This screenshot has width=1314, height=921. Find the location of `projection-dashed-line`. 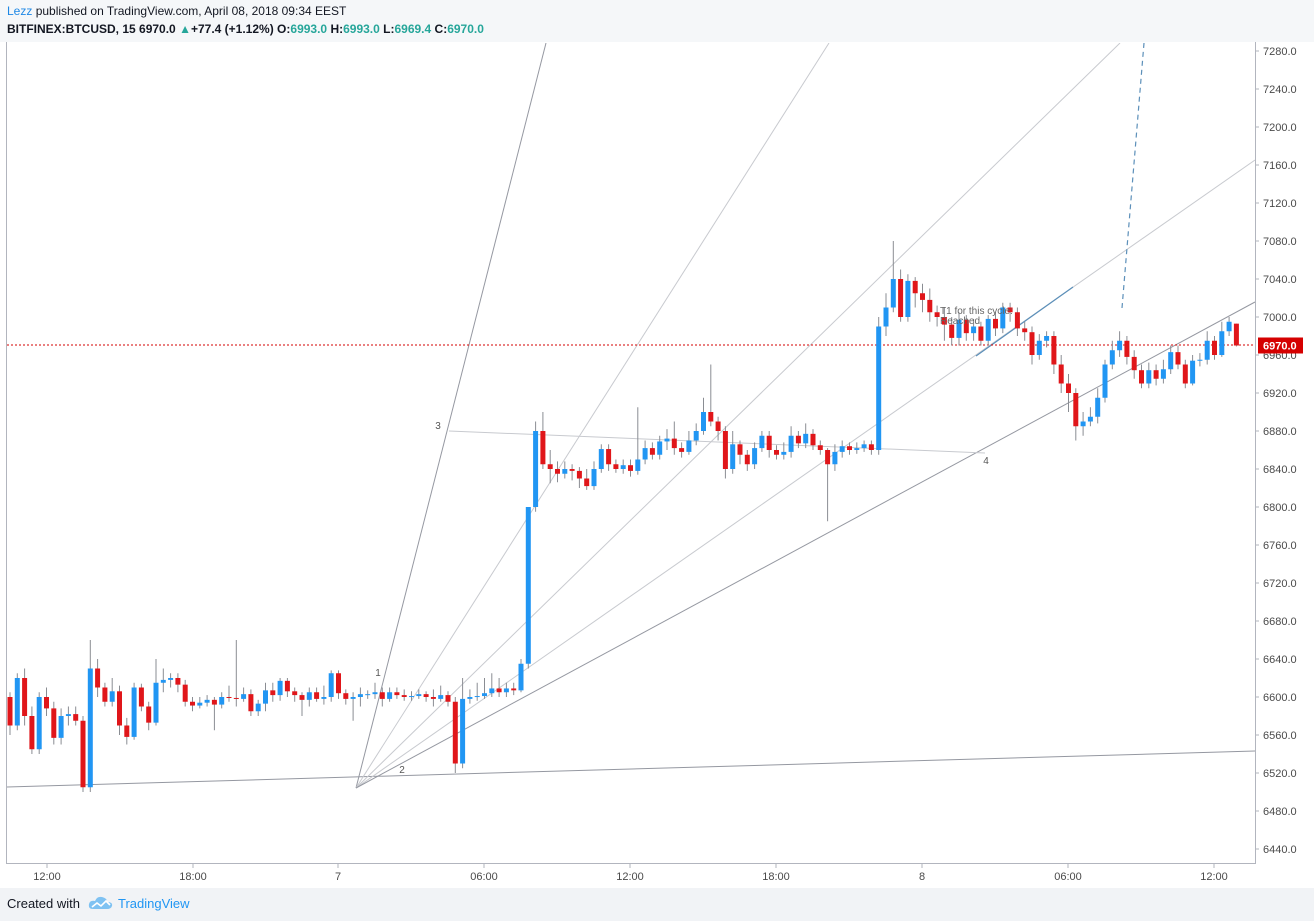

projection-dashed-line is located at coordinates (1133, 176).